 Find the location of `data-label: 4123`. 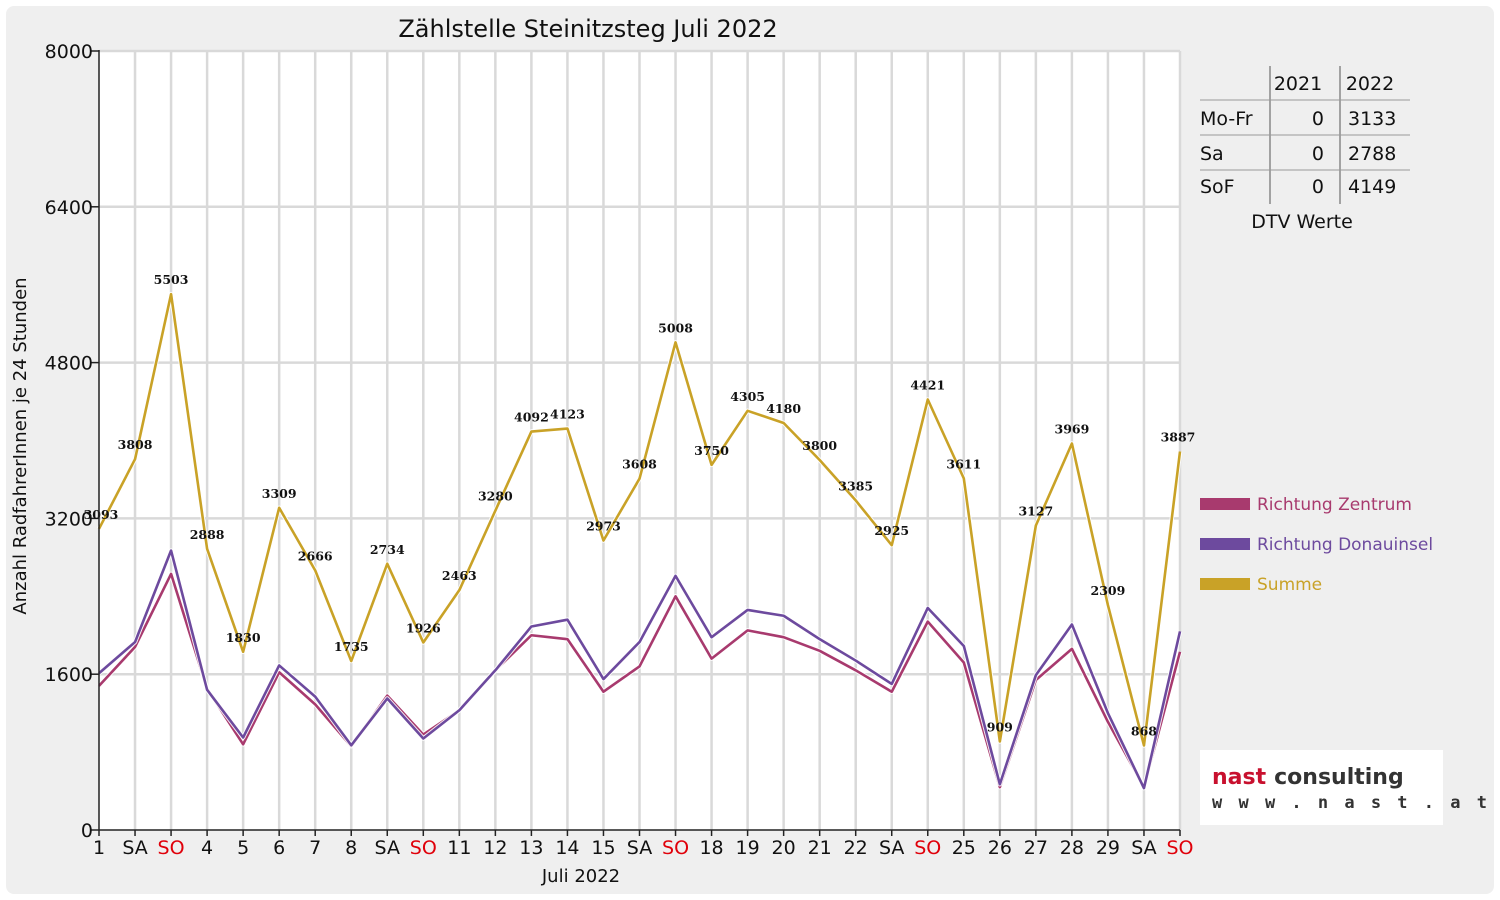

data-label: 4123 is located at coordinates (567, 414).